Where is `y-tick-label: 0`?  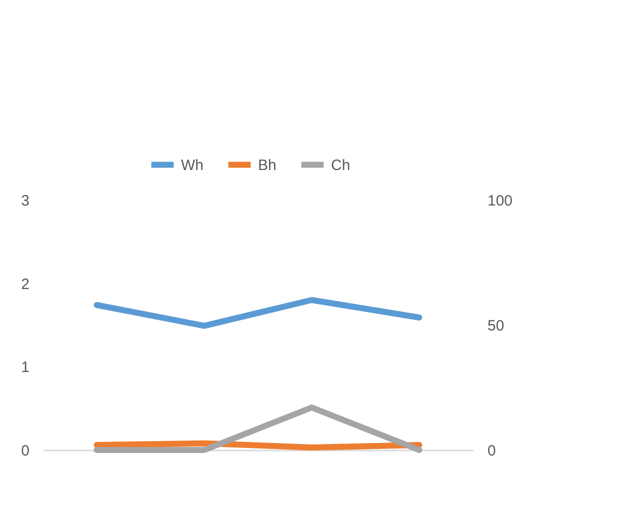
y-tick-label: 0 is located at coordinates (25, 451).